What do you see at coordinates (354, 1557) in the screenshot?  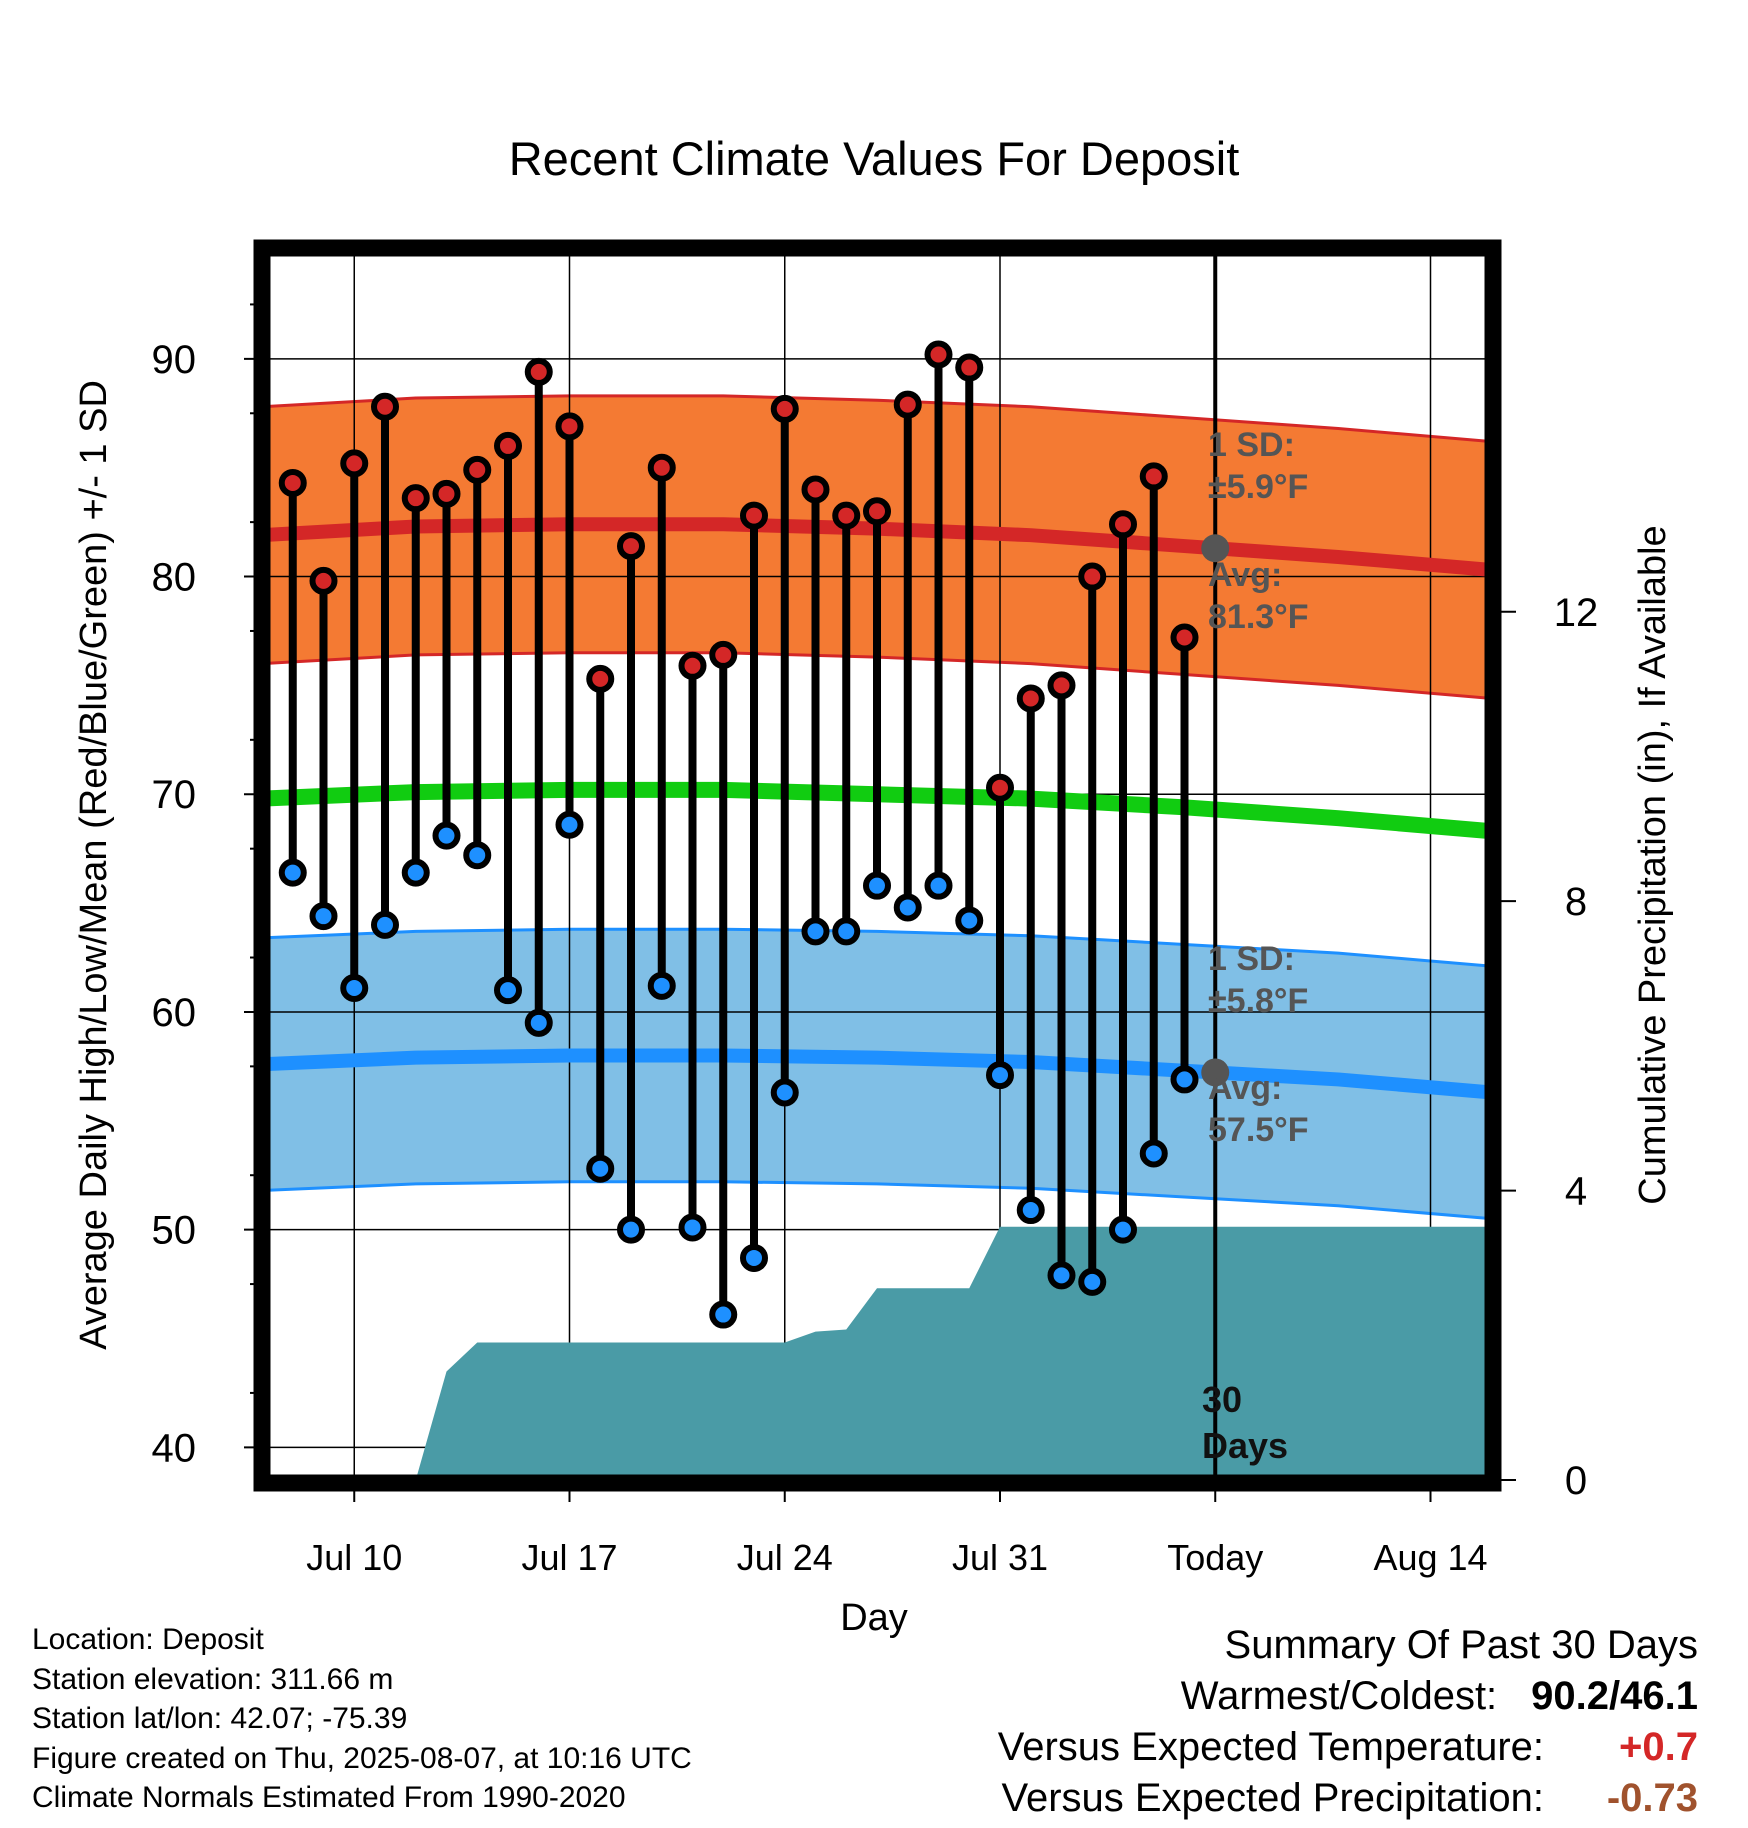 I see `x-tick-label-0: Jul 10` at bounding box center [354, 1557].